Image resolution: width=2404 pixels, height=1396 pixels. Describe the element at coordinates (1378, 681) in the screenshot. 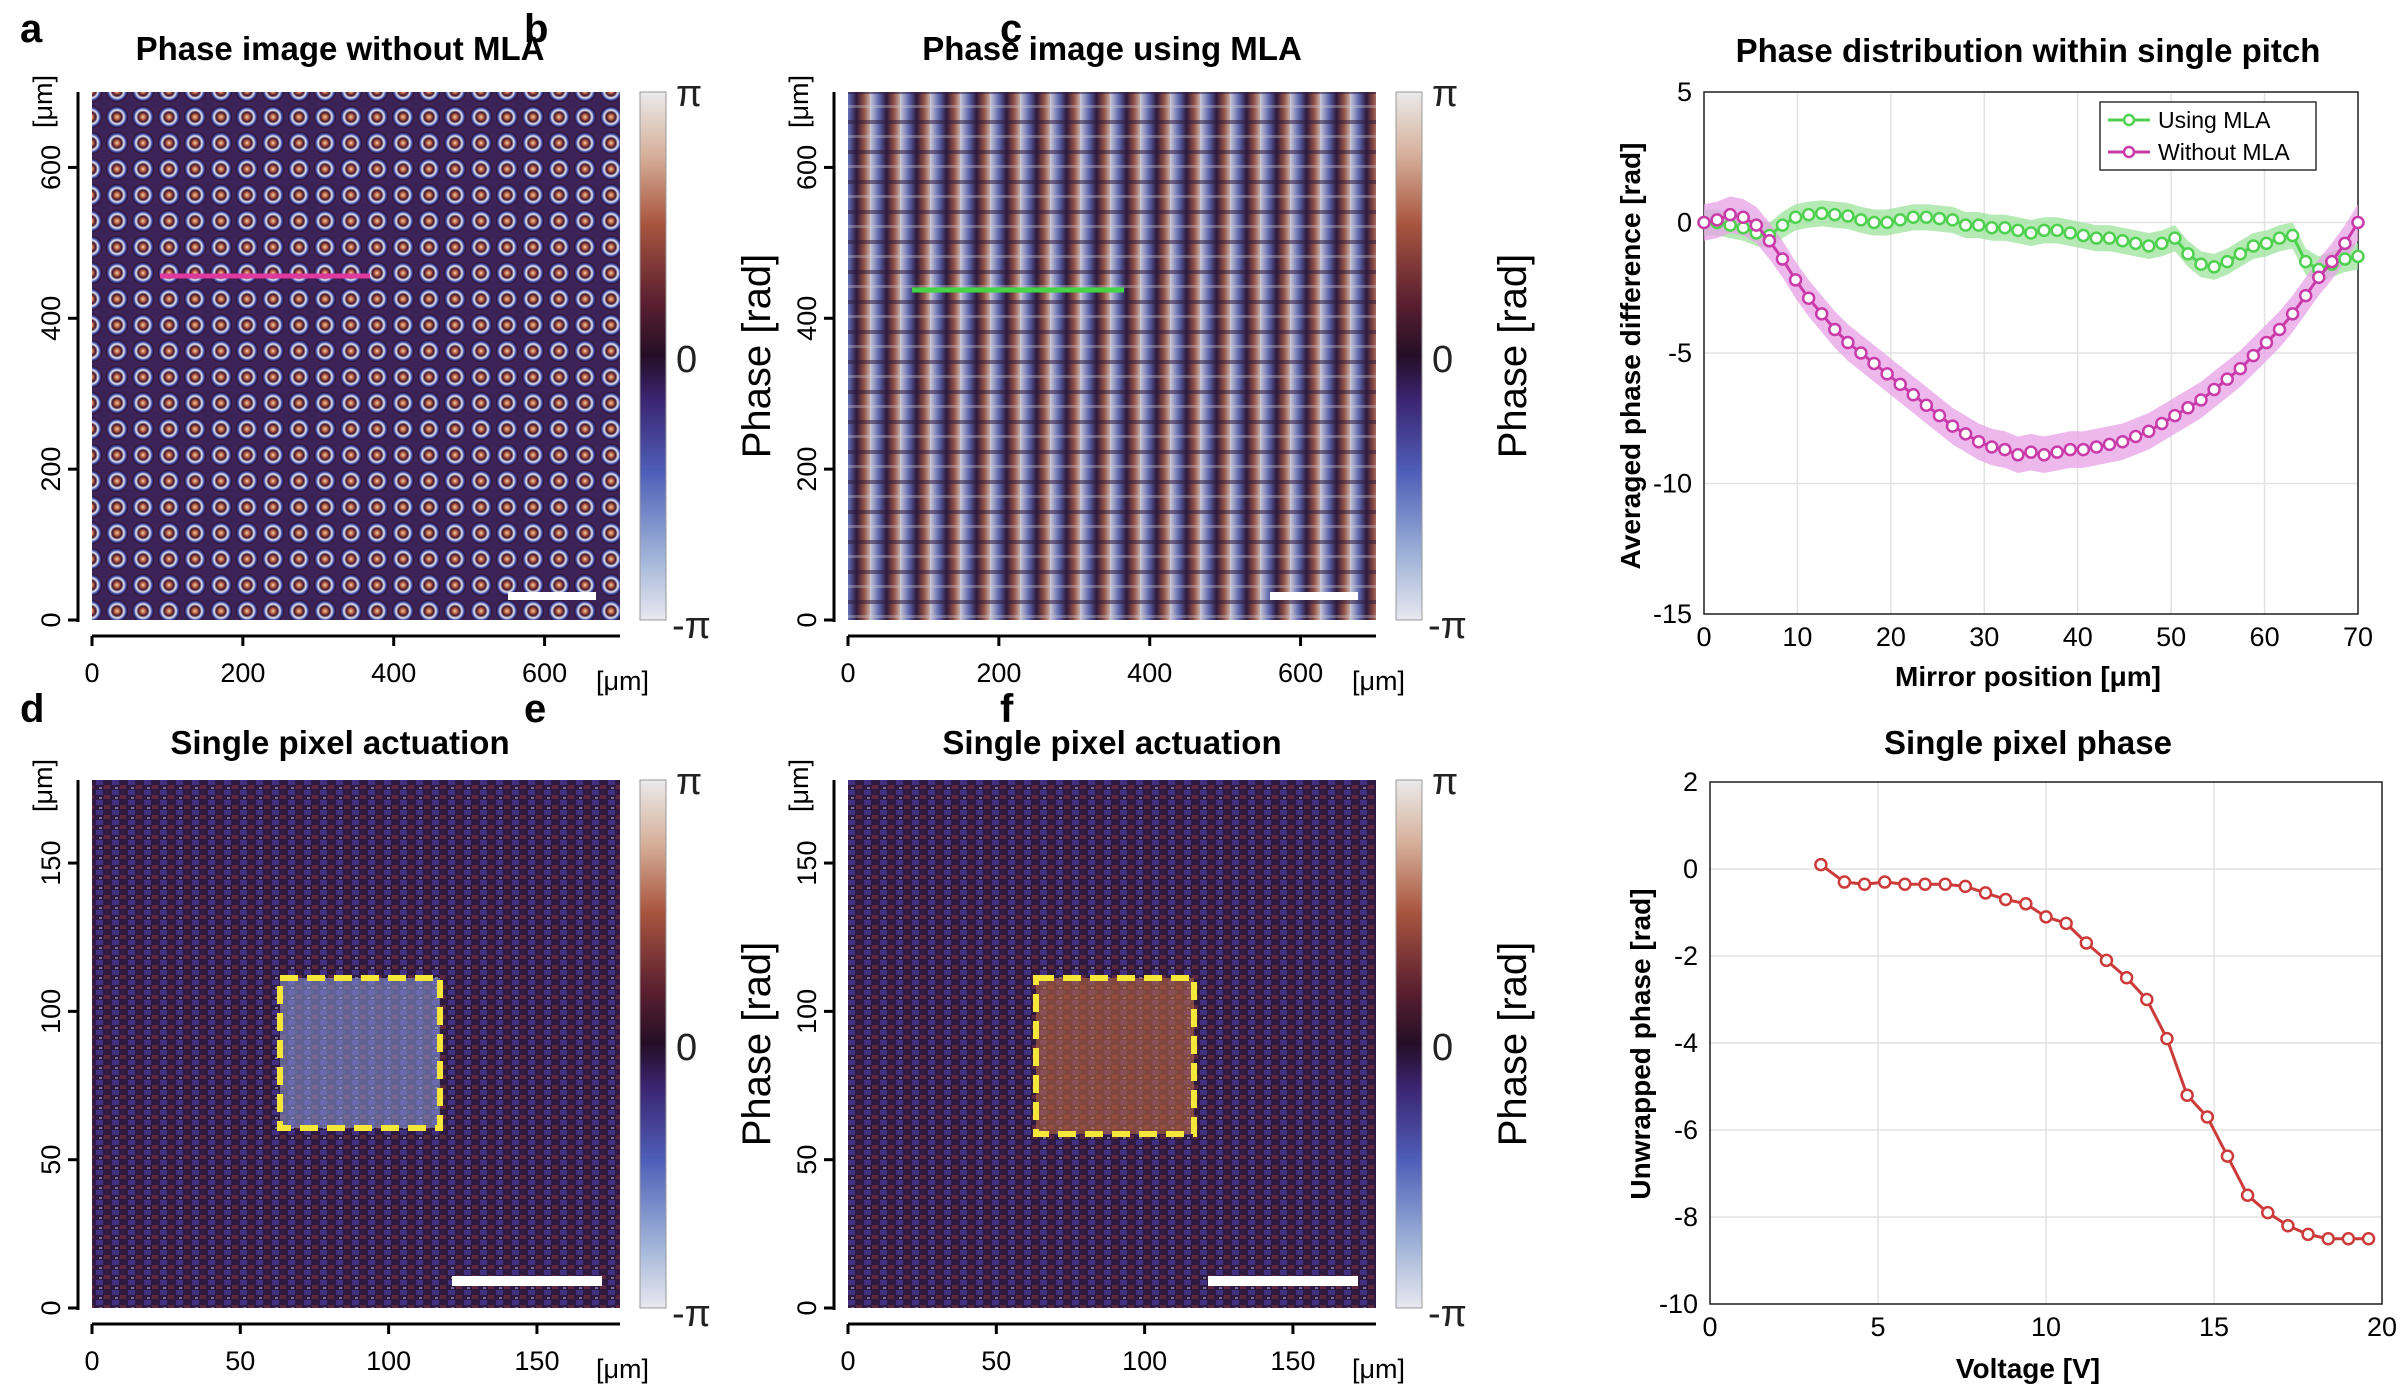

I see `panel-b-x-unit: [μm]` at that location.